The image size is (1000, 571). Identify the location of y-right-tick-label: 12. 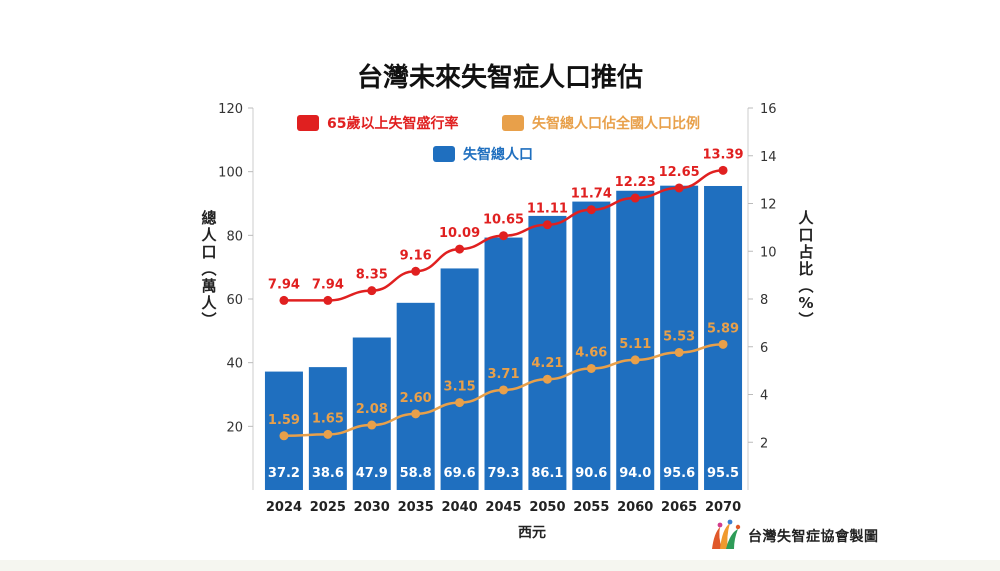
(768, 205).